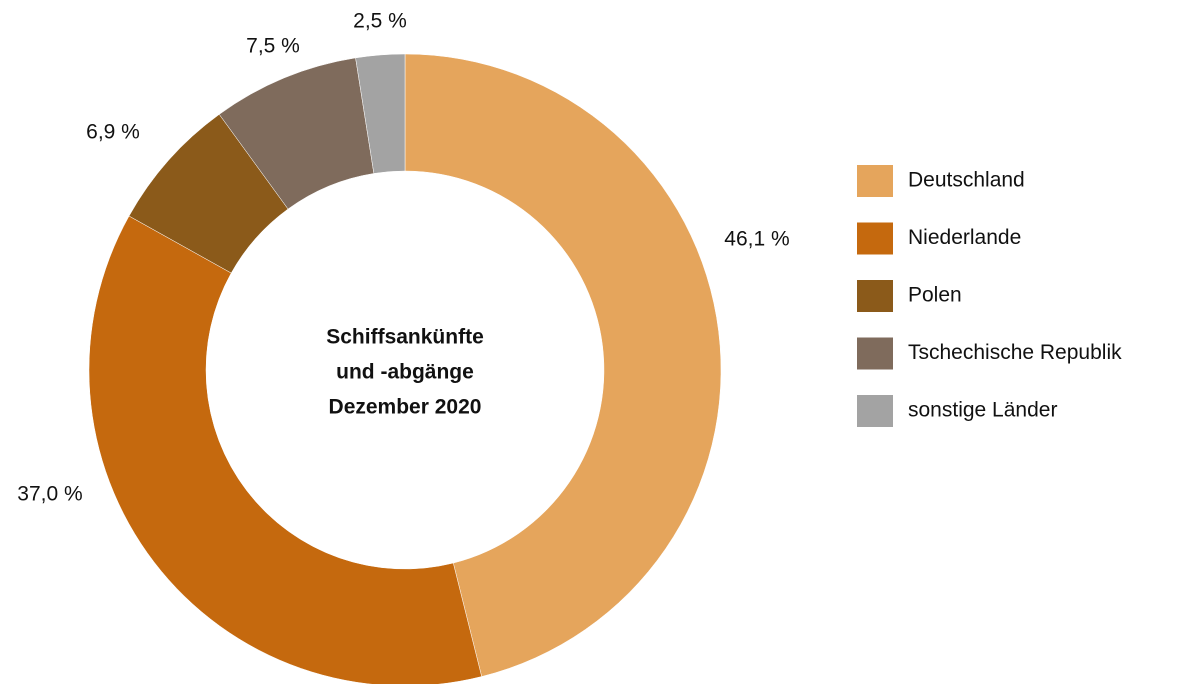 This screenshot has width=1190, height=684. I want to click on value-label: 7,5 %, so click(273, 46).